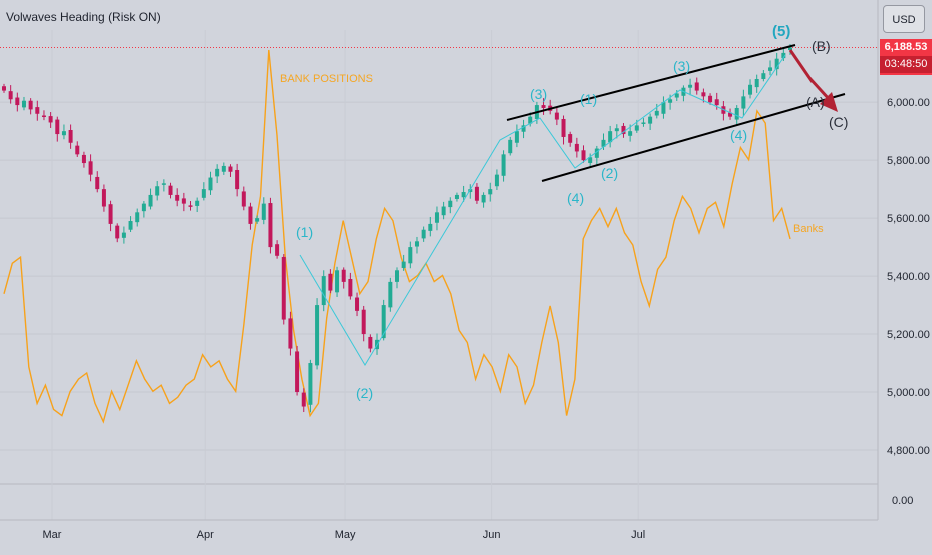 The width and height of the screenshot is (932, 555). Describe the element at coordinates (908, 103) in the screenshot. I see `y-tick-label: 6,000.00` at that location.